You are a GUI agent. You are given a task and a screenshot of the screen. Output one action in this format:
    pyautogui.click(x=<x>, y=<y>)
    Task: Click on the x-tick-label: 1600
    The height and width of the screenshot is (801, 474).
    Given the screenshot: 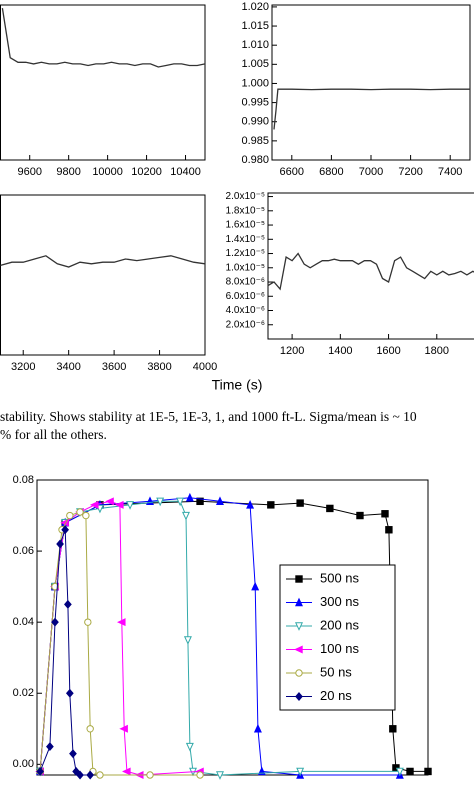 What is the action you would take?
    pyautogui.click(x=388, y=351)
    